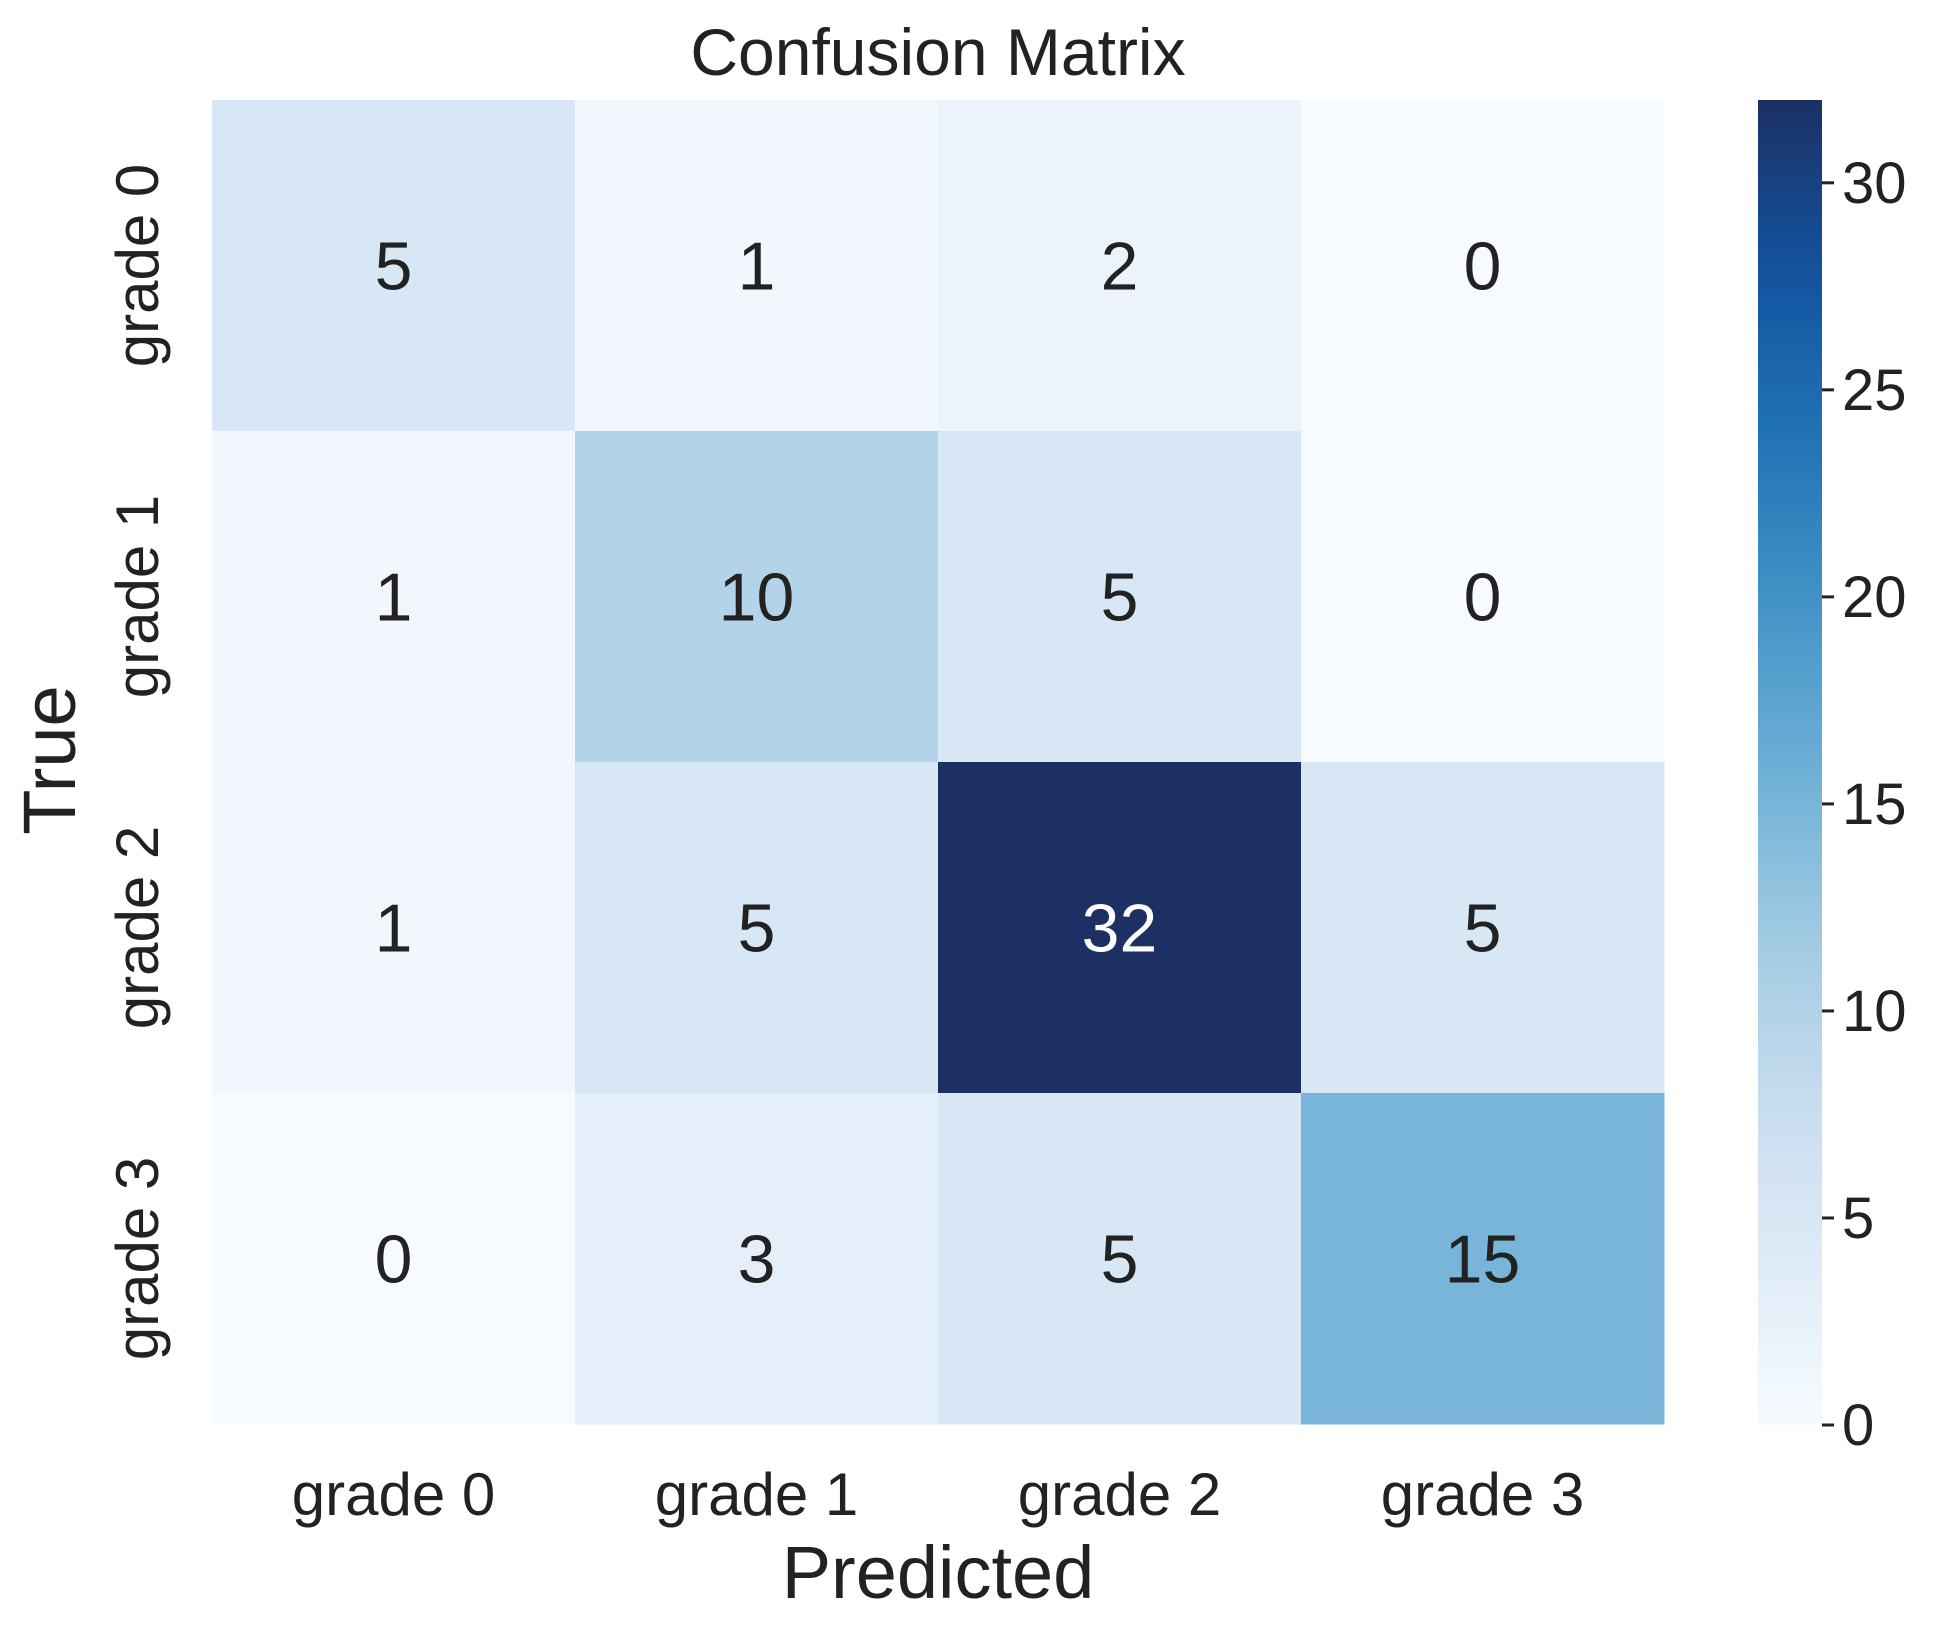  I want to click on y-axis-label: True, so click(49, 759).